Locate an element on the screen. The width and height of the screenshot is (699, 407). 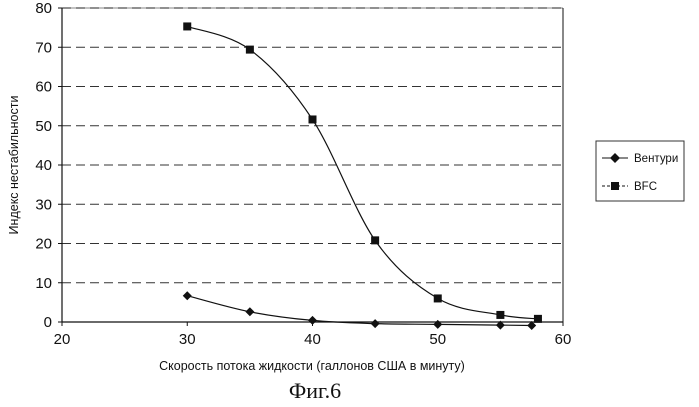
x-tick-label-50: 50 is located at coordinates (437, 339).